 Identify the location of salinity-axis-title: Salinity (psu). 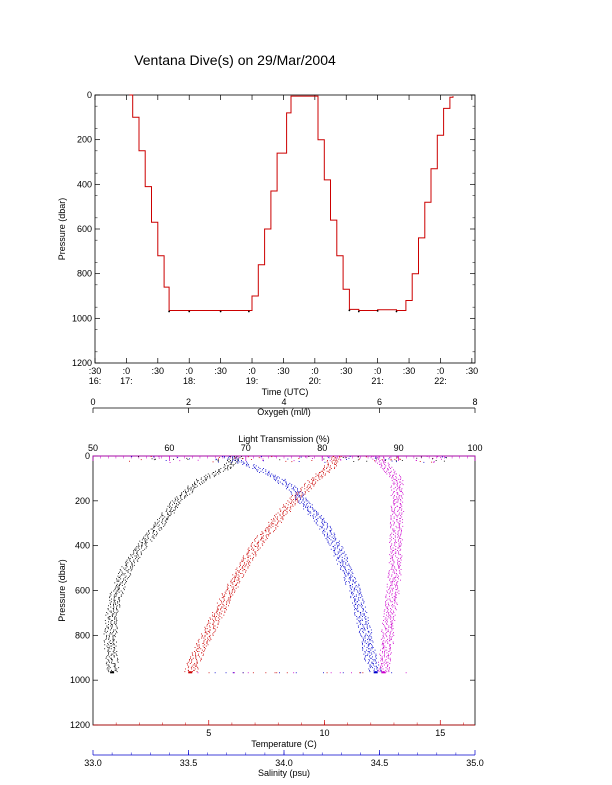
(284, 773).